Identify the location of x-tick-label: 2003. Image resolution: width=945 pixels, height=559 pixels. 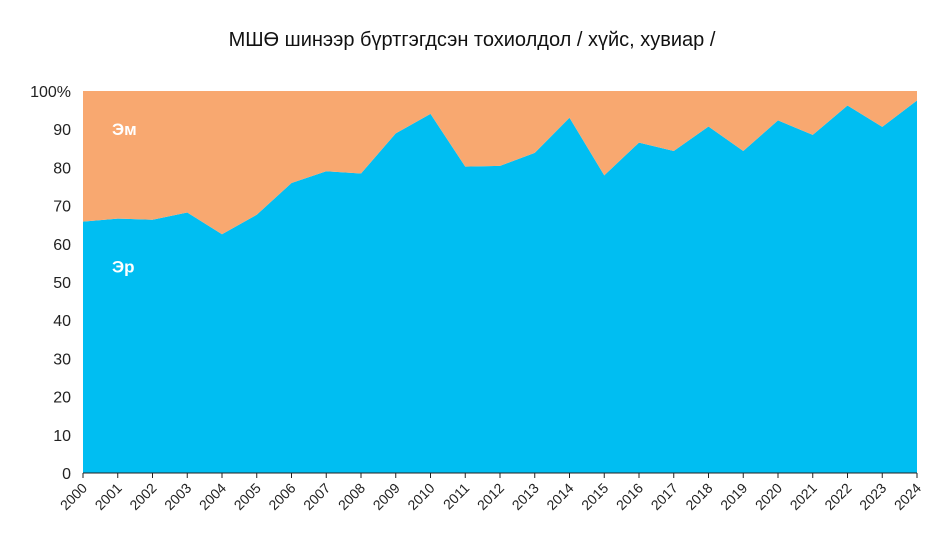
(177, 496).